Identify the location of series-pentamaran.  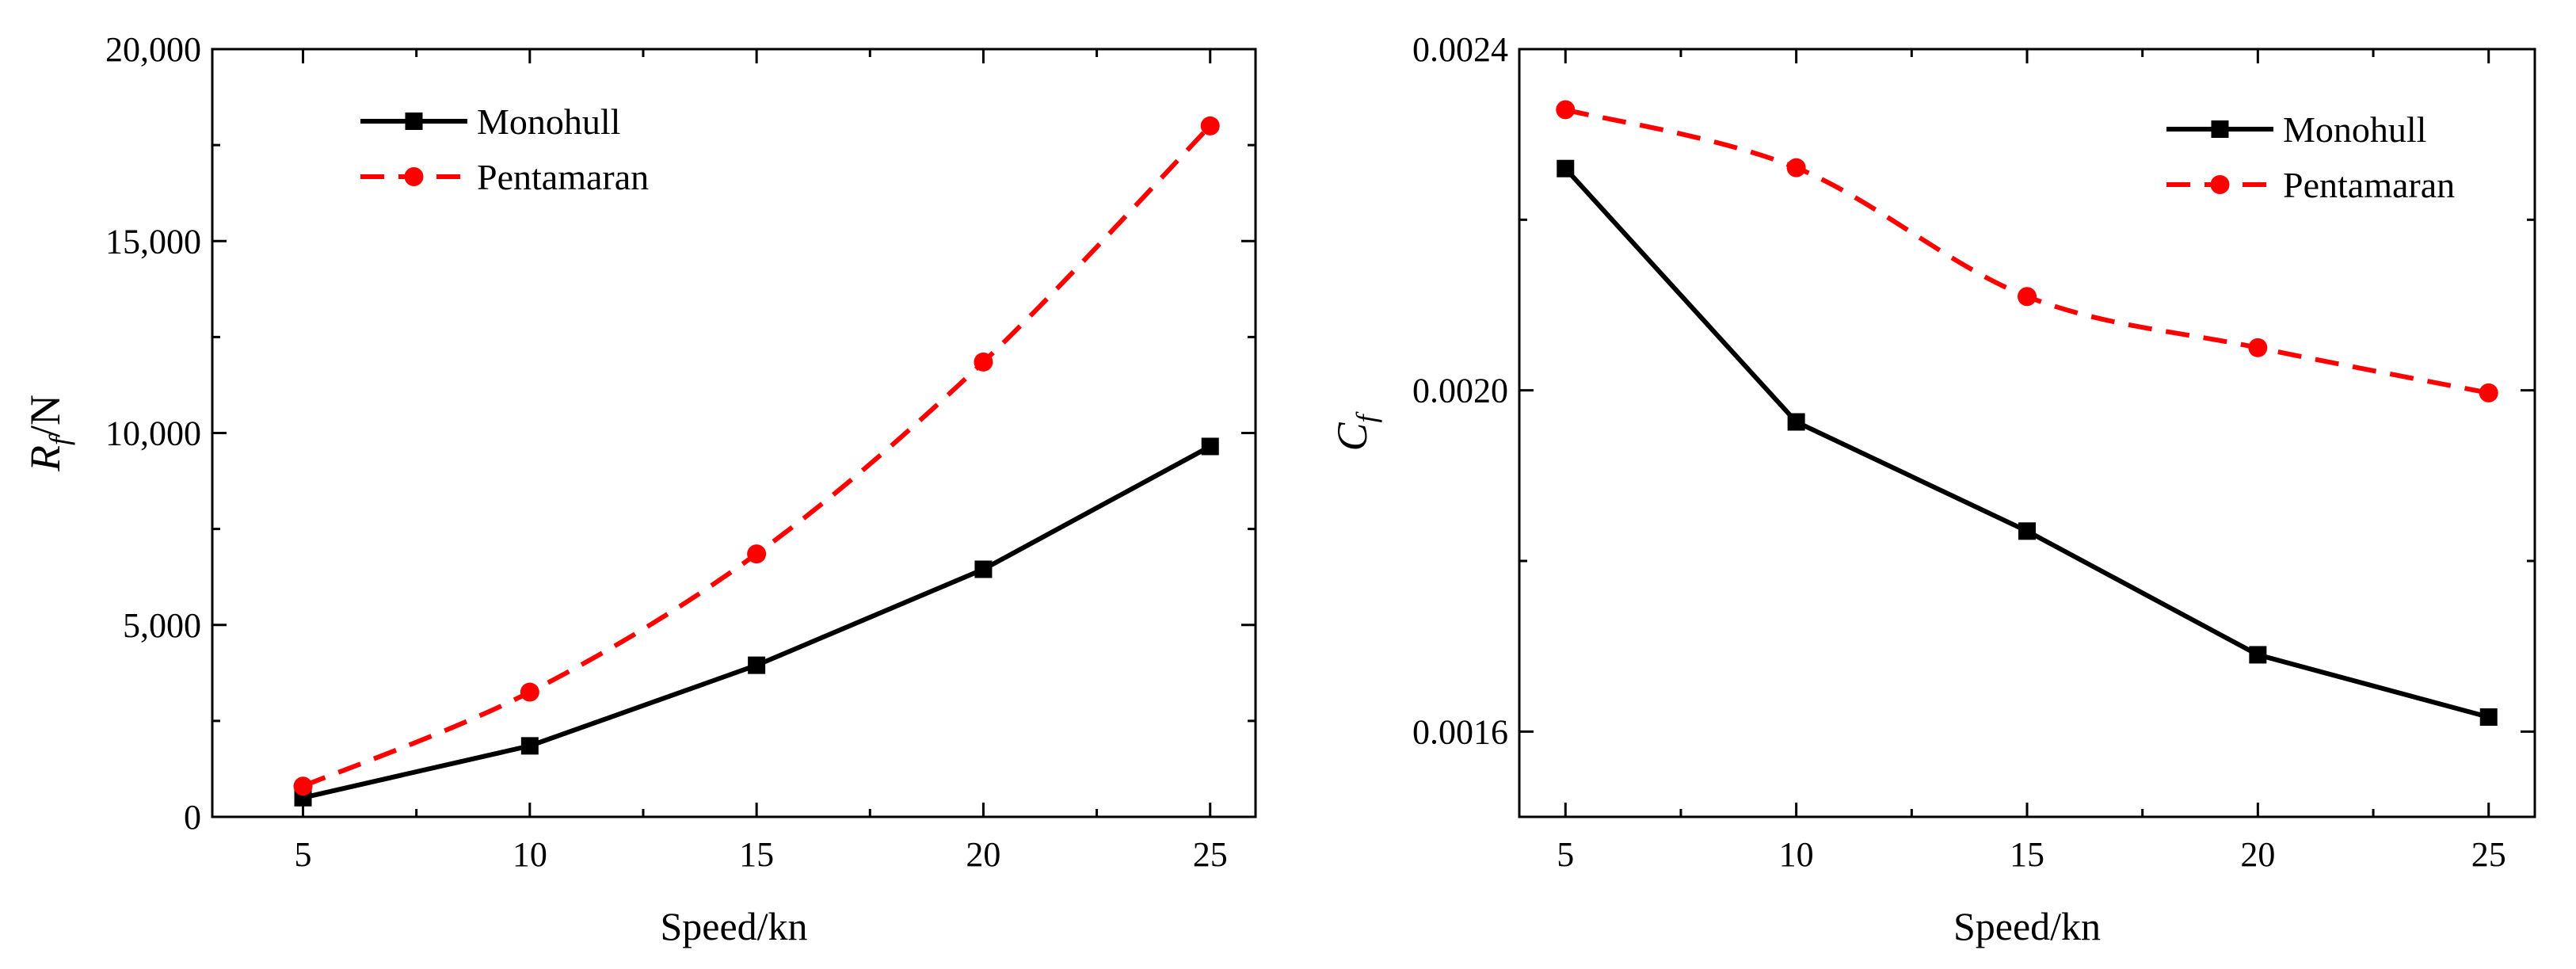
(2027, 251).